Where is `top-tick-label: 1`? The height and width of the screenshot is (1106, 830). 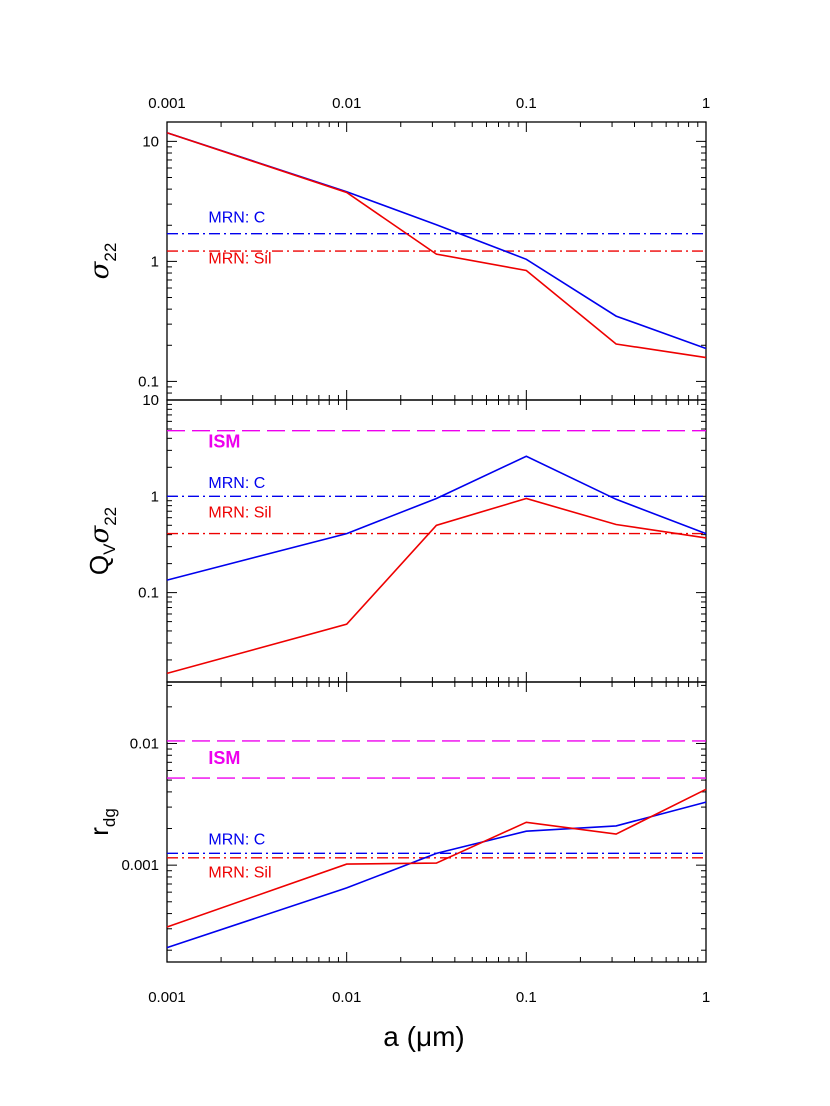 top-tick-label: 1 is located at coordinates (706, 103).